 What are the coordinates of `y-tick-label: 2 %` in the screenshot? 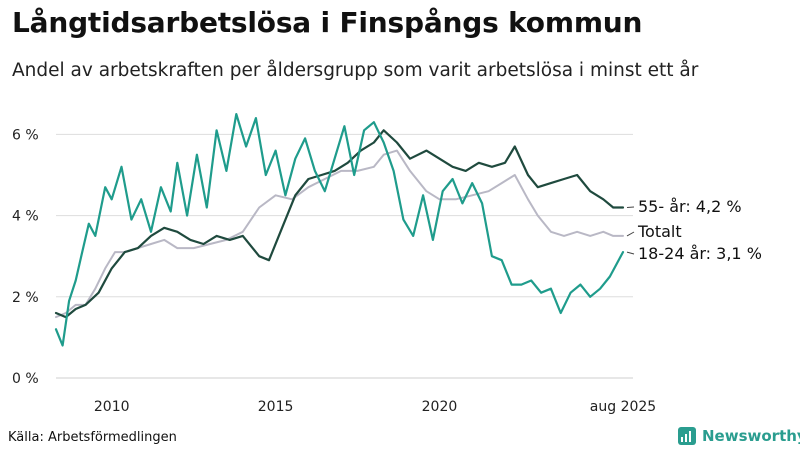 It's located at (25, 298).